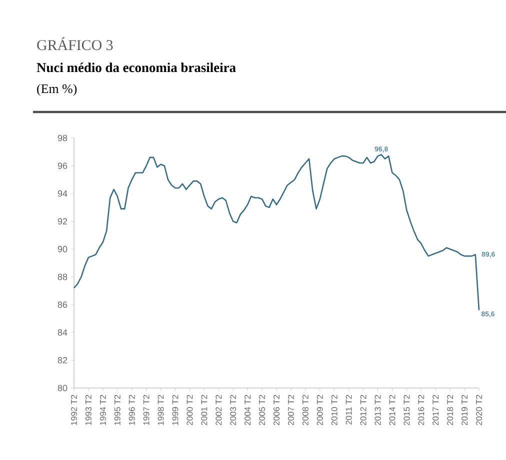  Describe the element at coordinates (247, 410) in the screenshot. I see `x-tick-label: 2004 T2` at that location.